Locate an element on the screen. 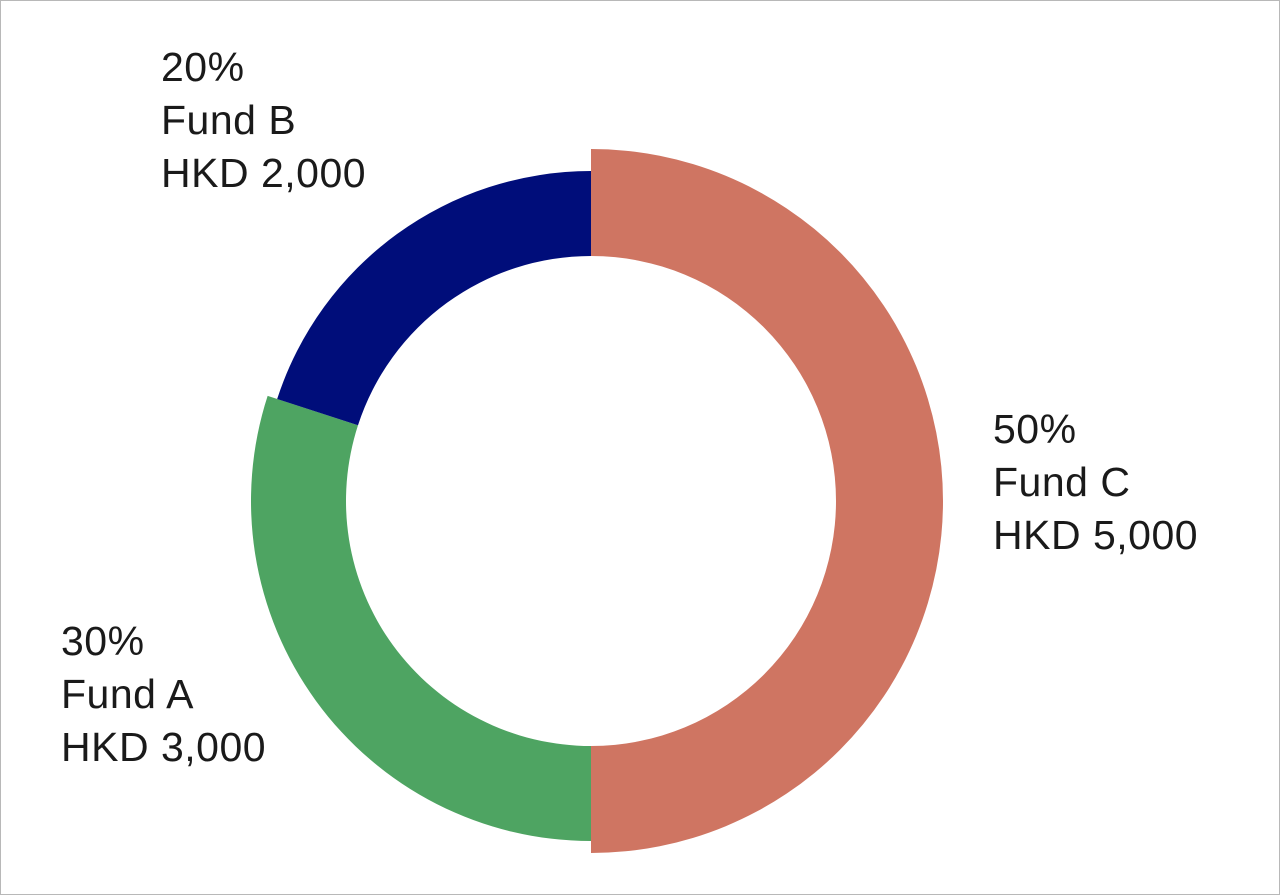 This screenshot has width=1280, height=895. label-fund-a: 30% Fund A HKD 3,000 is located at coordinates (163, 694).